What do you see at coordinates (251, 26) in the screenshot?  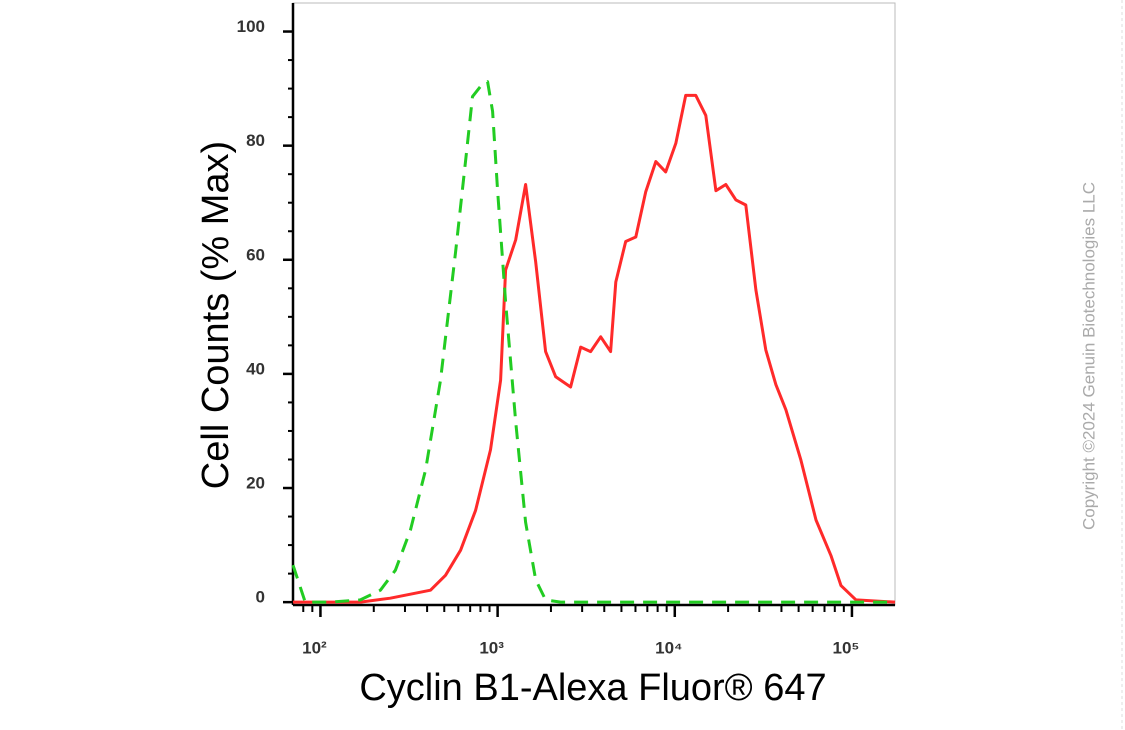 I see `y-tick-label: 100` at bounding box center [251, 26].